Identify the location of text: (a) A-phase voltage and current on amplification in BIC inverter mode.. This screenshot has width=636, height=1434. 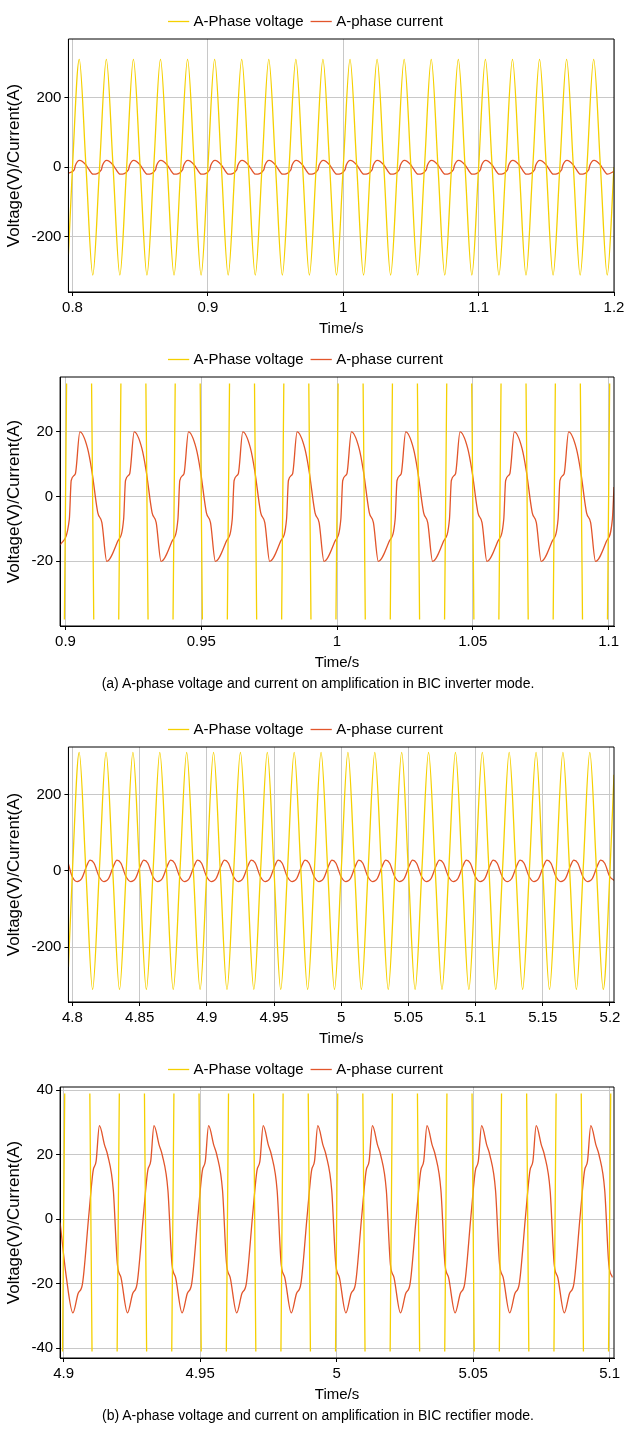
(318, 683).